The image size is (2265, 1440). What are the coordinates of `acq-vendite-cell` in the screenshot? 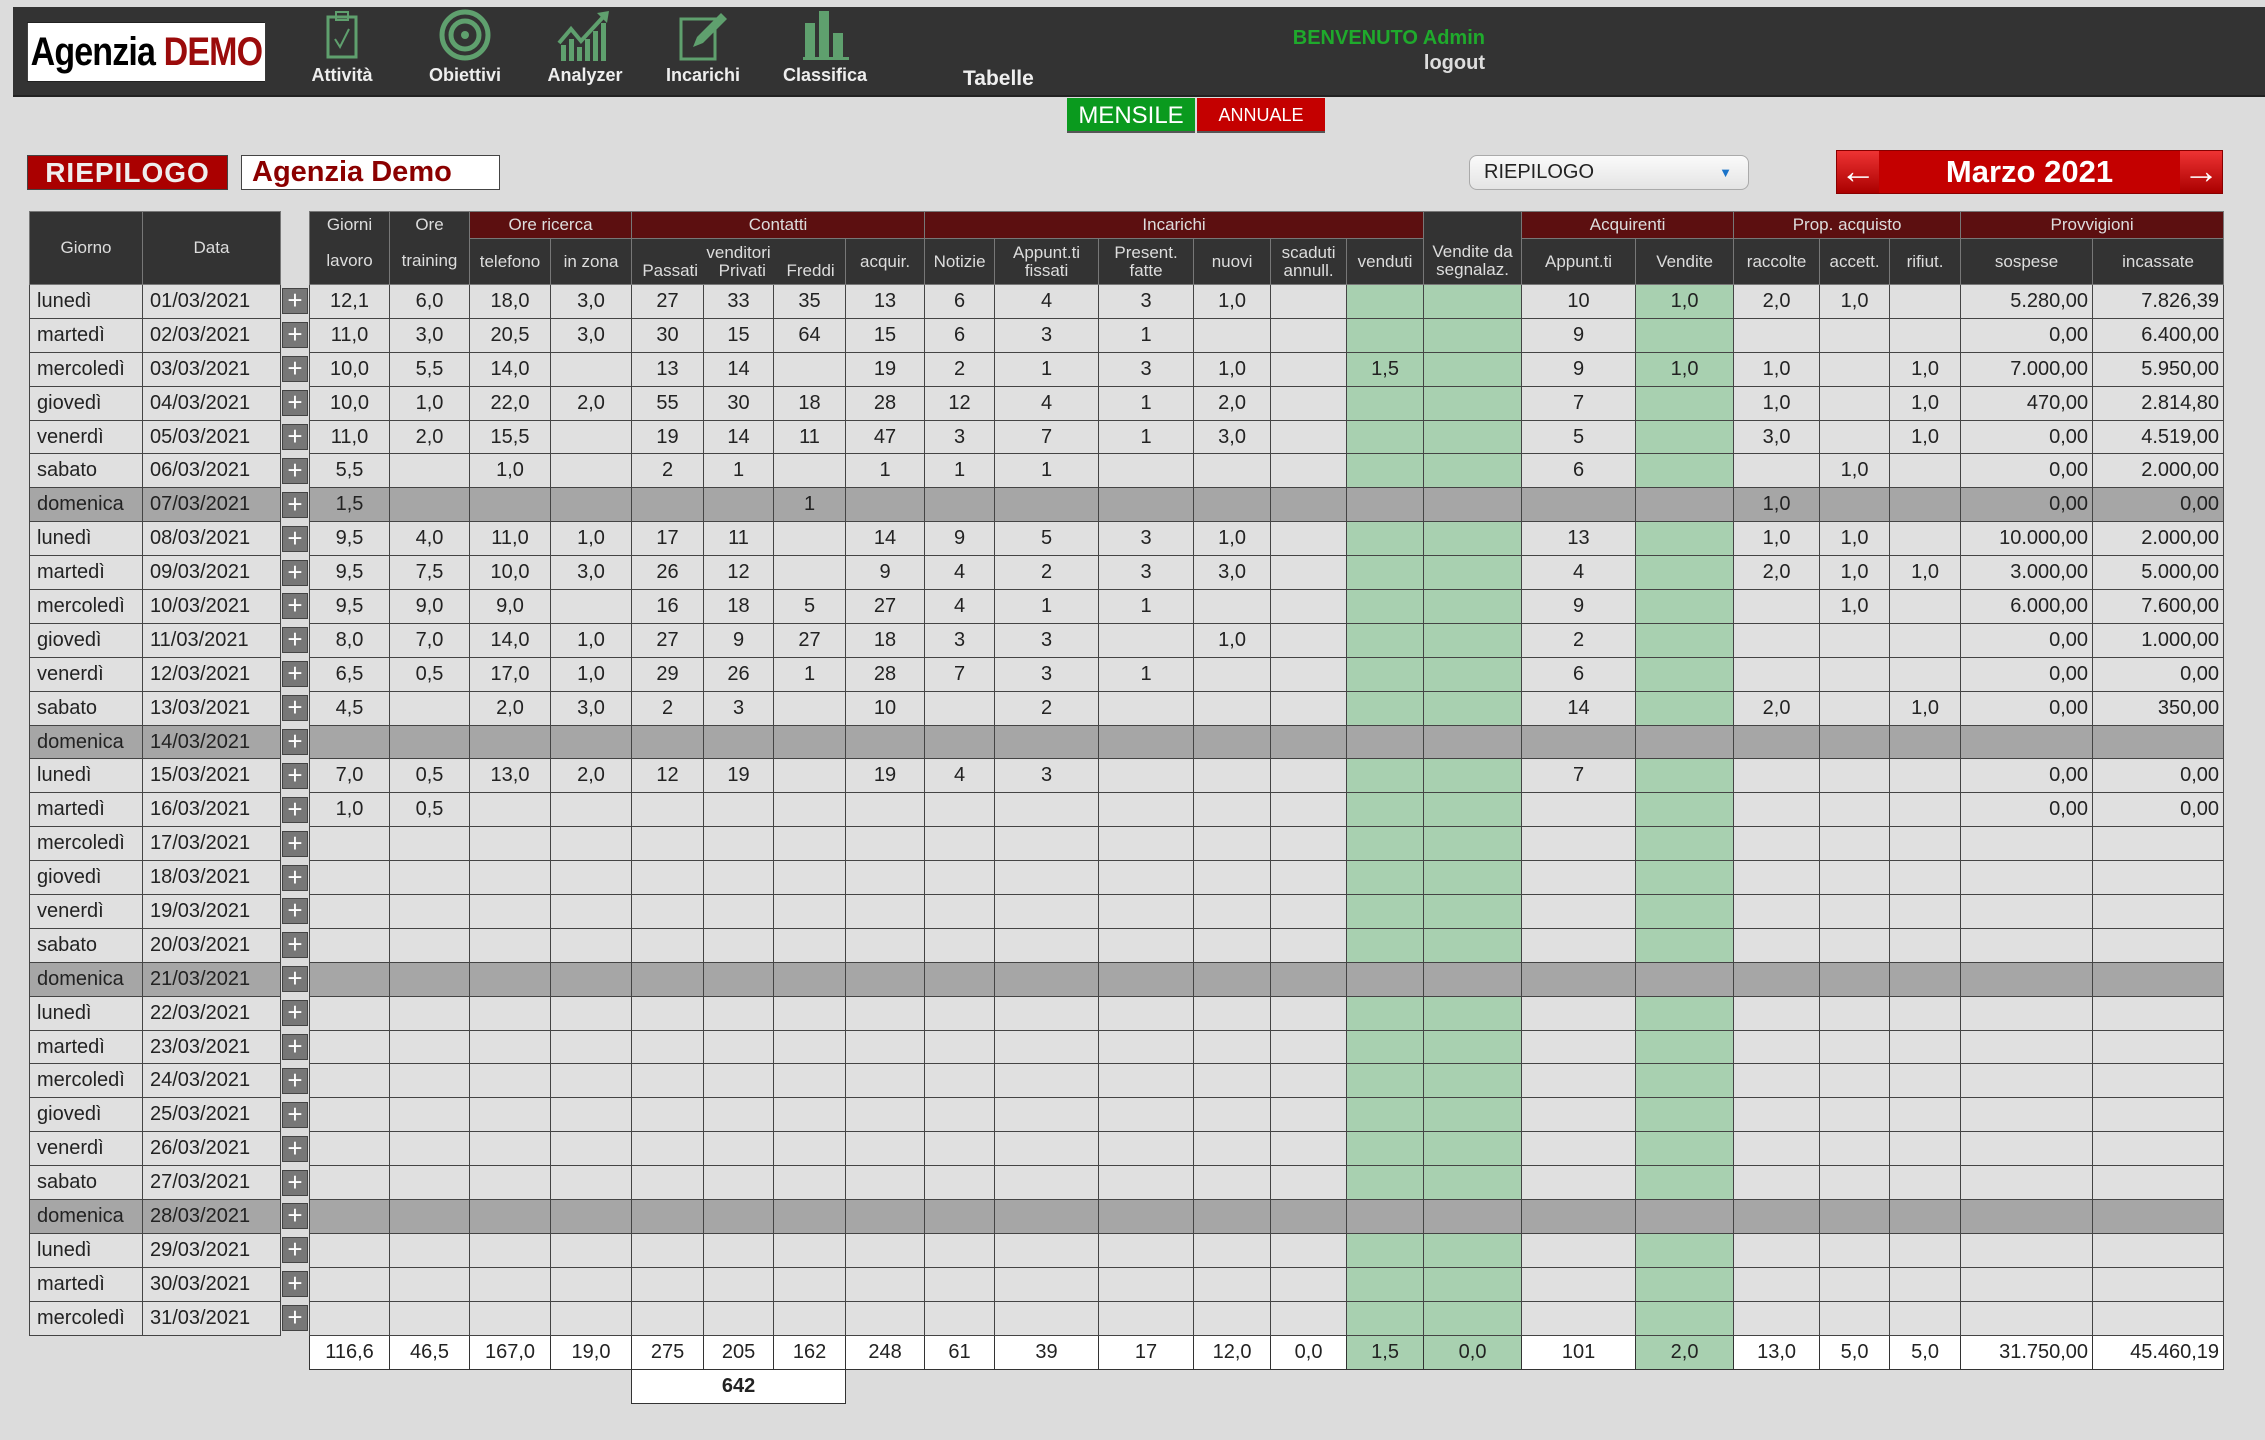 It's located at (1685, 1183).